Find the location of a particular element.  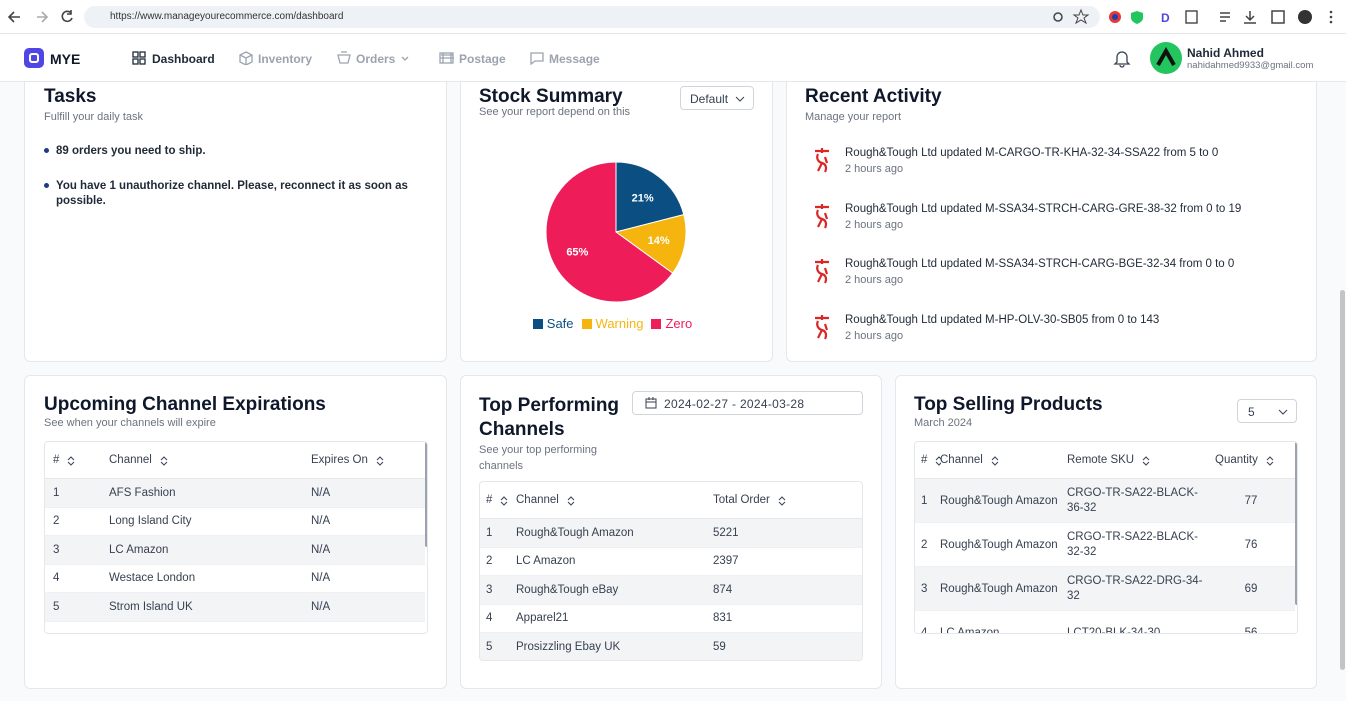

page-size-select: 5 is located at coordinates (1267, 411).